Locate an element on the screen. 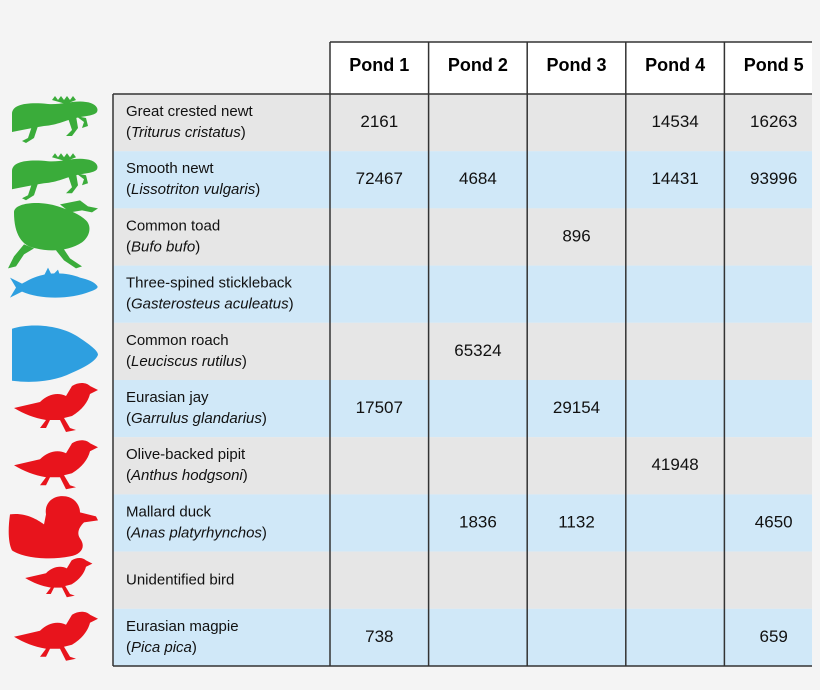  header-background is located at coordinates (571, 68).